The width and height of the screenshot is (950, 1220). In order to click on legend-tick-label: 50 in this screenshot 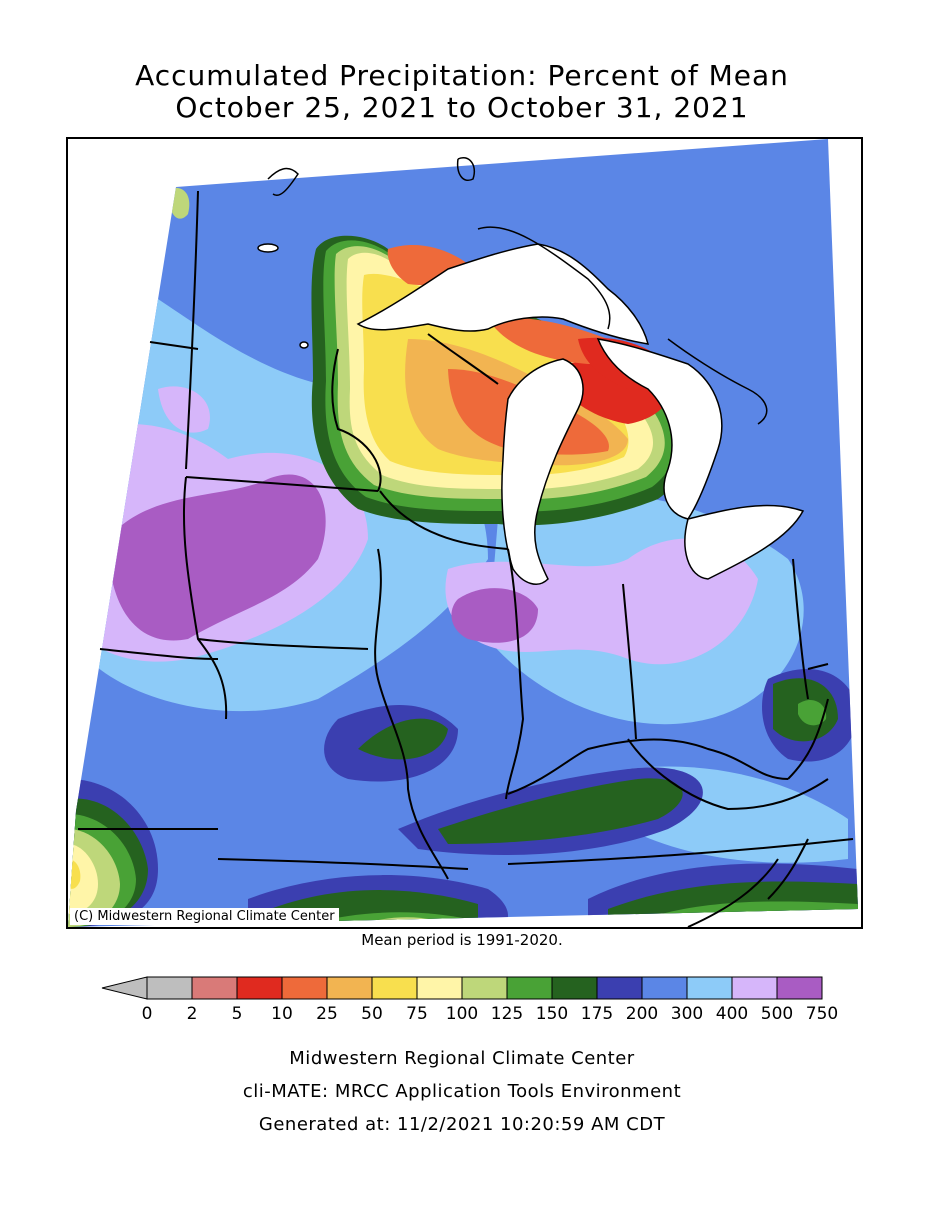, I will do `click(372, 1014)`.